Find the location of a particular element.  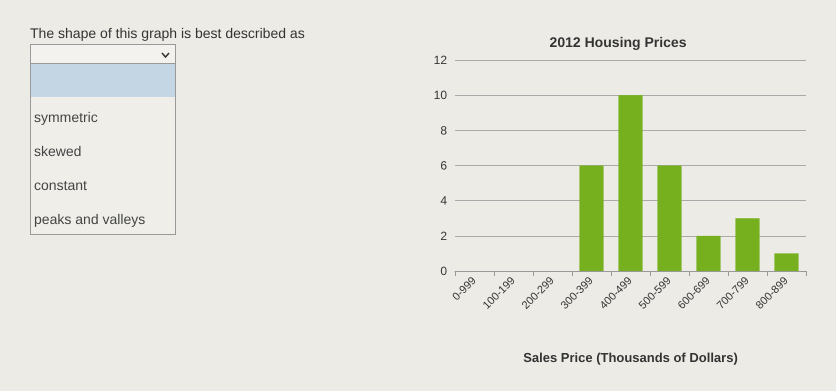

x-axis-title: Sales Price (Thousands of Dollars) is located at coordinates (630, 357).